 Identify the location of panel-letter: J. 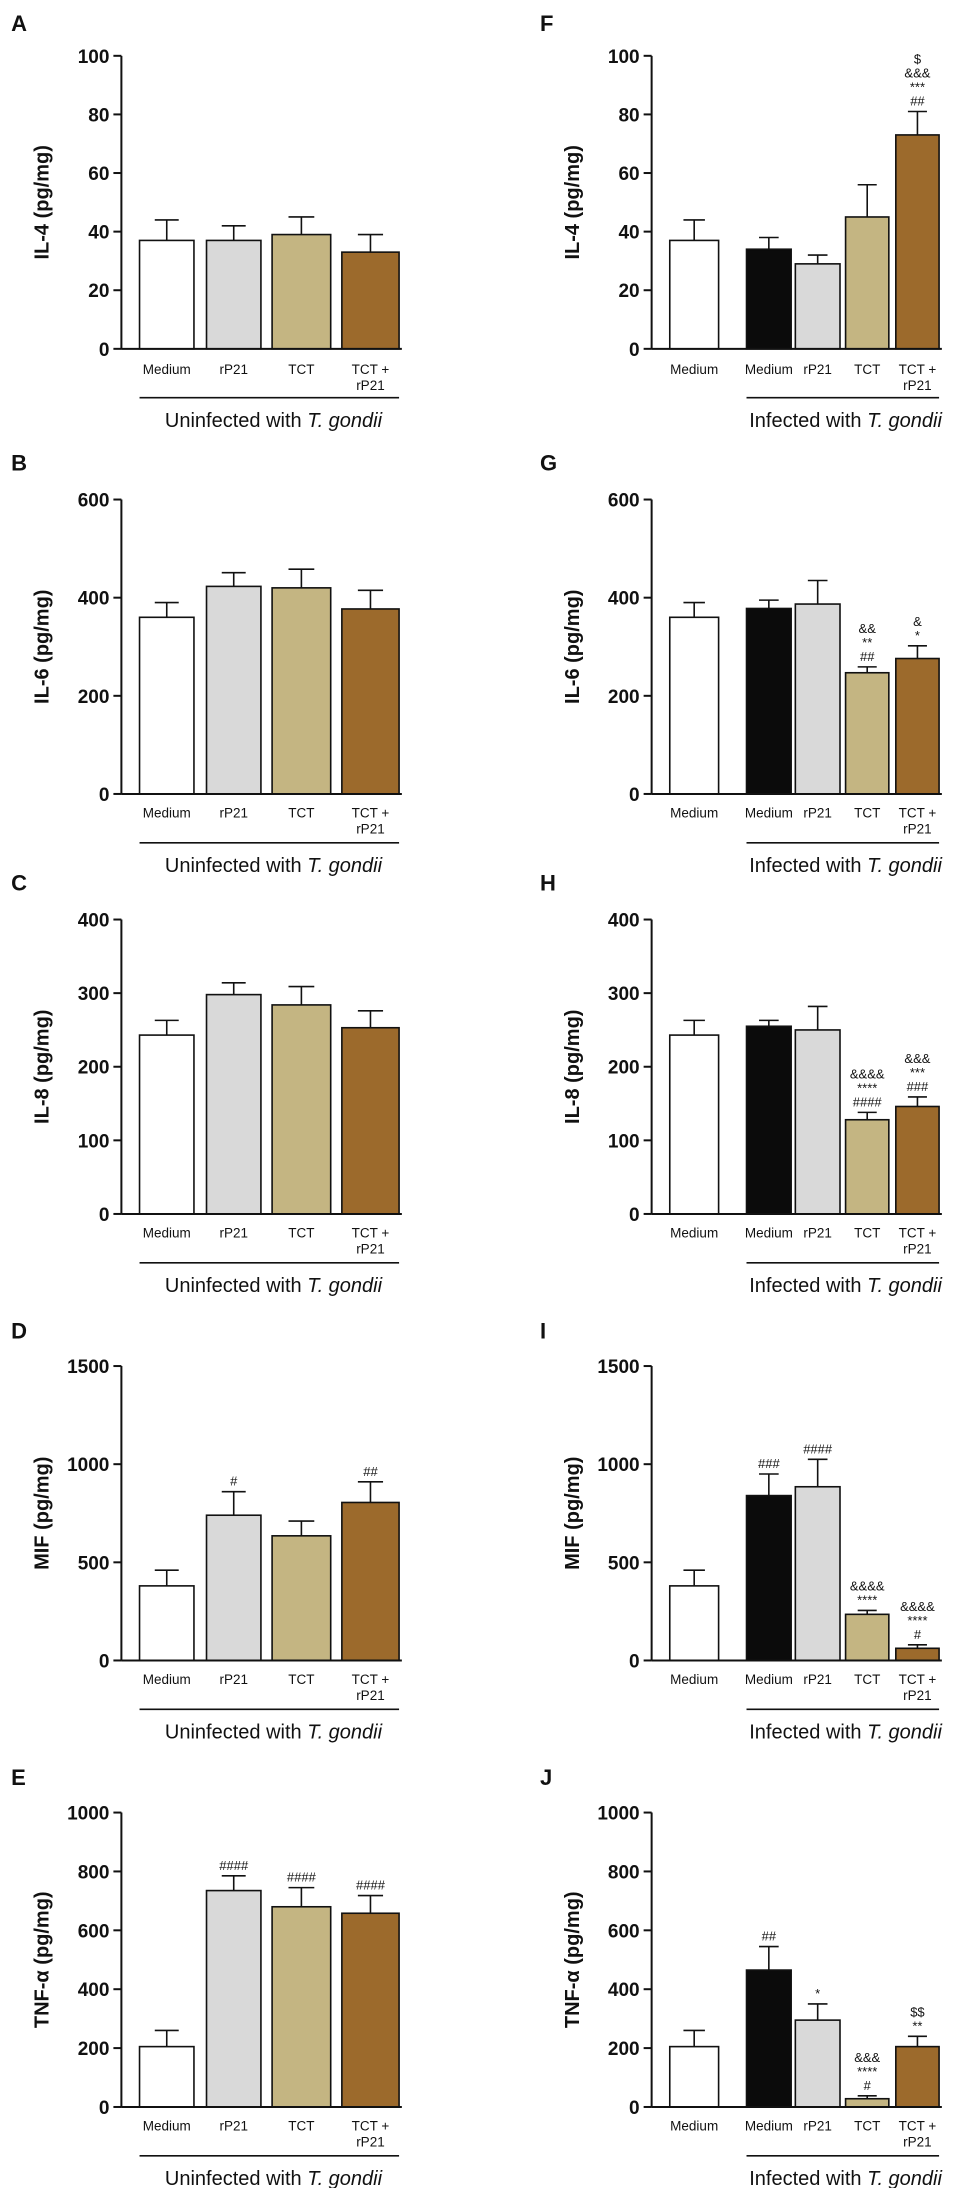
(546, 1777).